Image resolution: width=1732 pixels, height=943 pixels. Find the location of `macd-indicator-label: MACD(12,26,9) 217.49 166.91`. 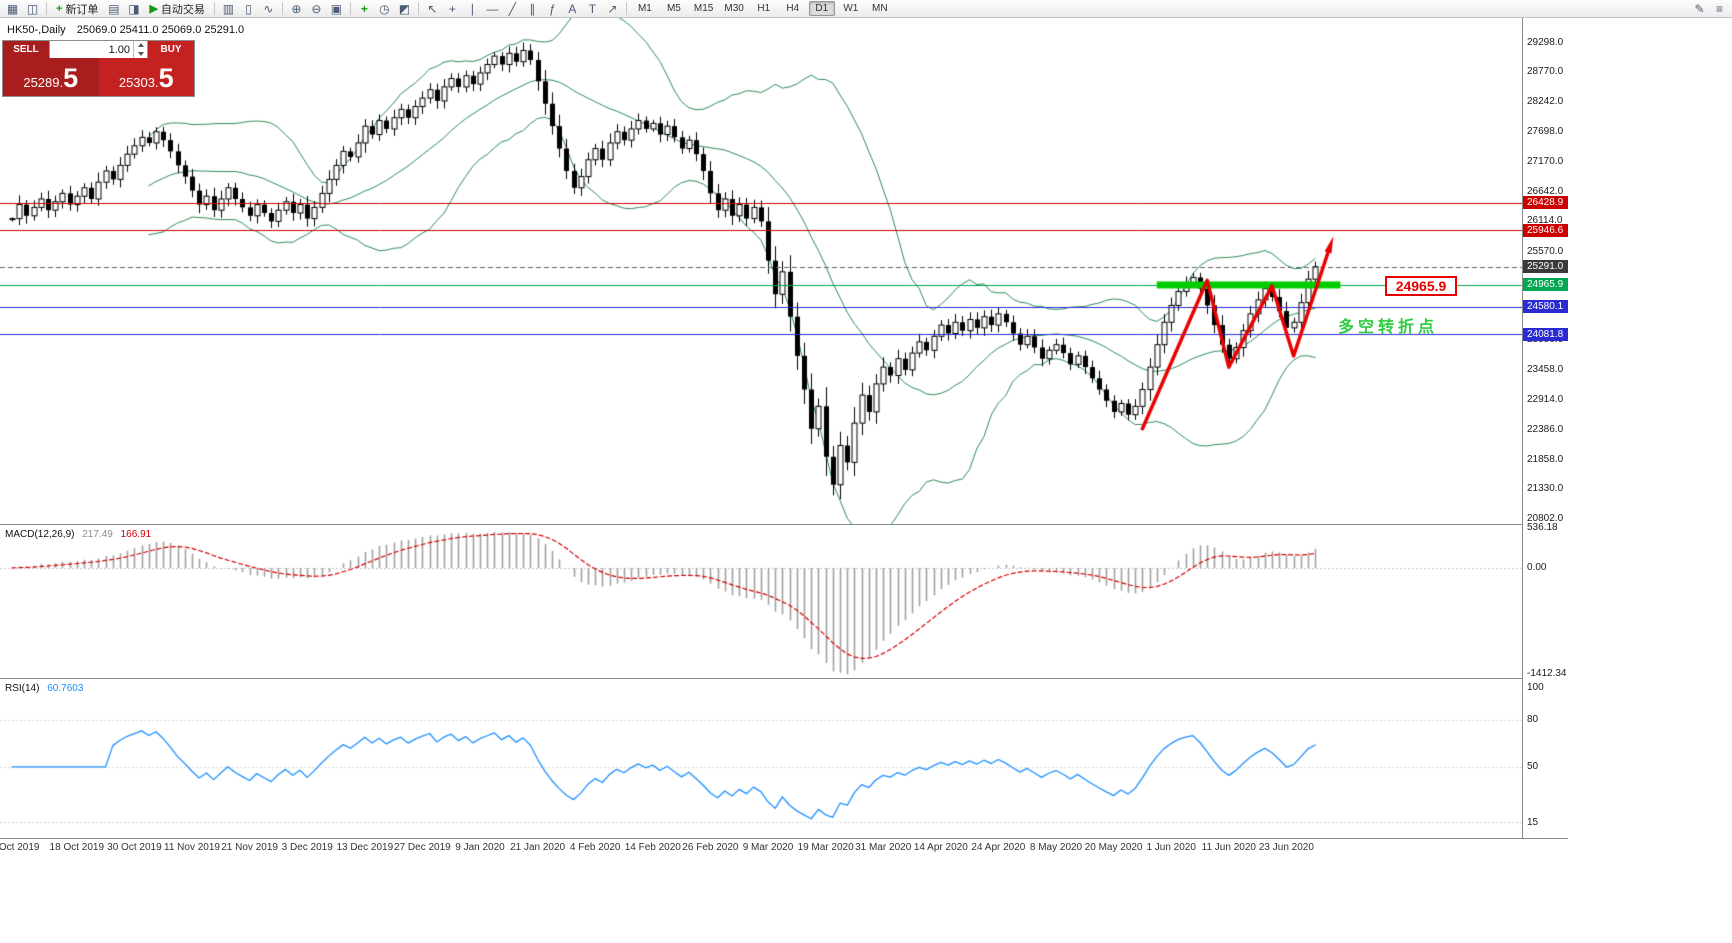

macd-indicator-label: MACD(12,26,9) 217.49 166.91 is located at coordinates (78, 534).